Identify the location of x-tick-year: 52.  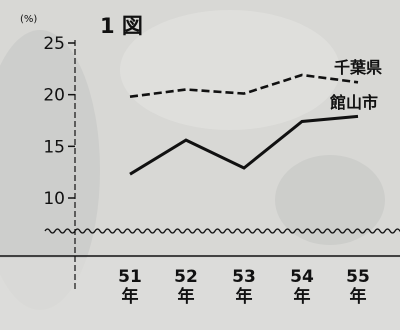
(186, 277).